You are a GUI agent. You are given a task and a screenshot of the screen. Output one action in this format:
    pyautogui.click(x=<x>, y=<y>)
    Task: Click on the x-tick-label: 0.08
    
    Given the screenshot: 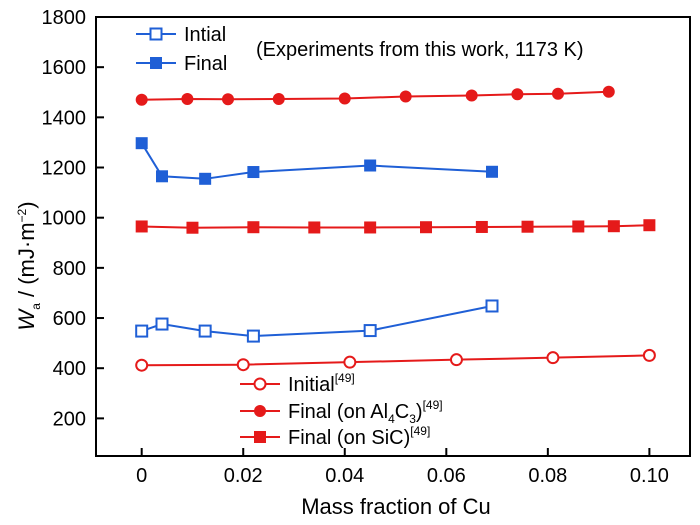 What is the action you would take?
    pyautogui.click(x=547, y=476)
    